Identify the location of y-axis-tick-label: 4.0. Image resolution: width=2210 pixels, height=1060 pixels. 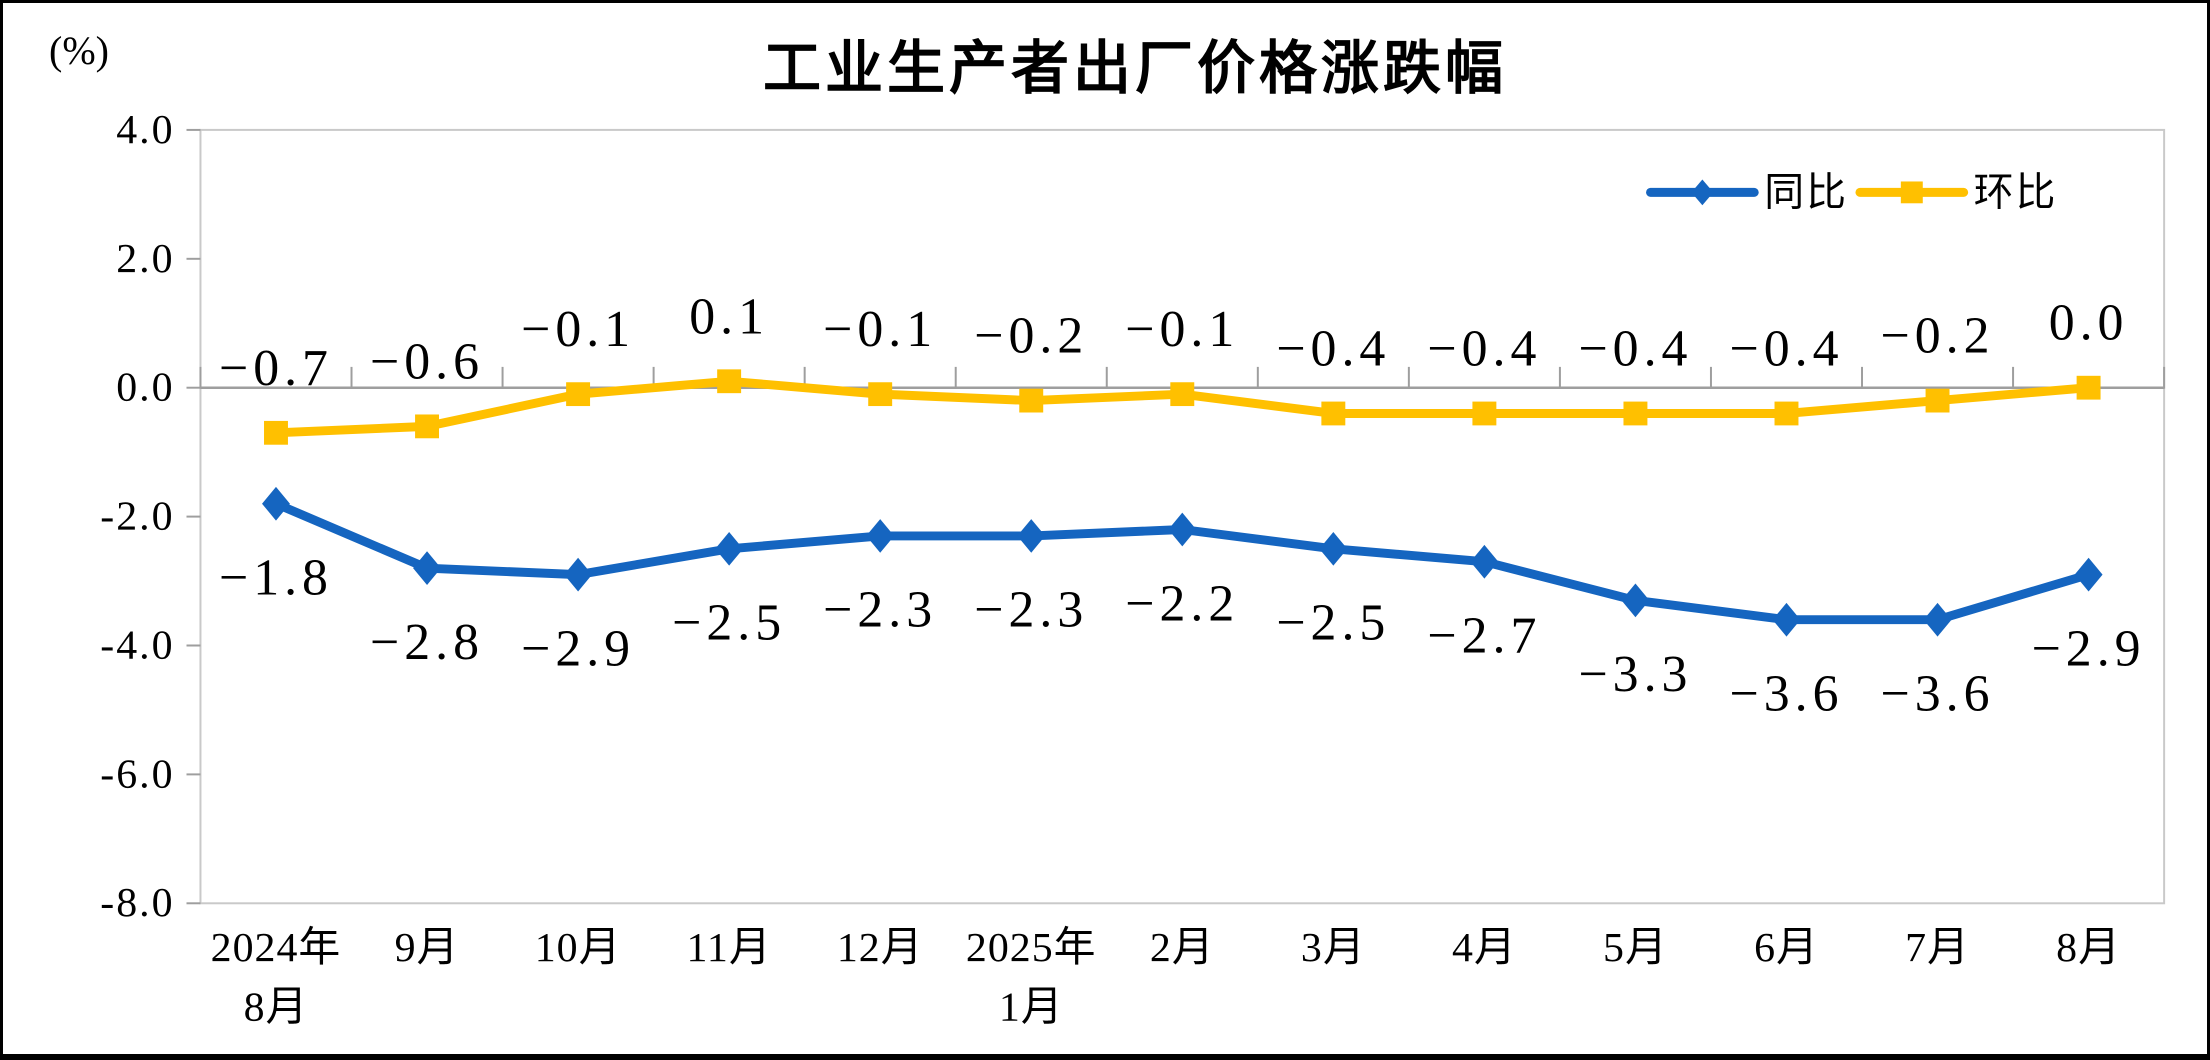
(145, 130).